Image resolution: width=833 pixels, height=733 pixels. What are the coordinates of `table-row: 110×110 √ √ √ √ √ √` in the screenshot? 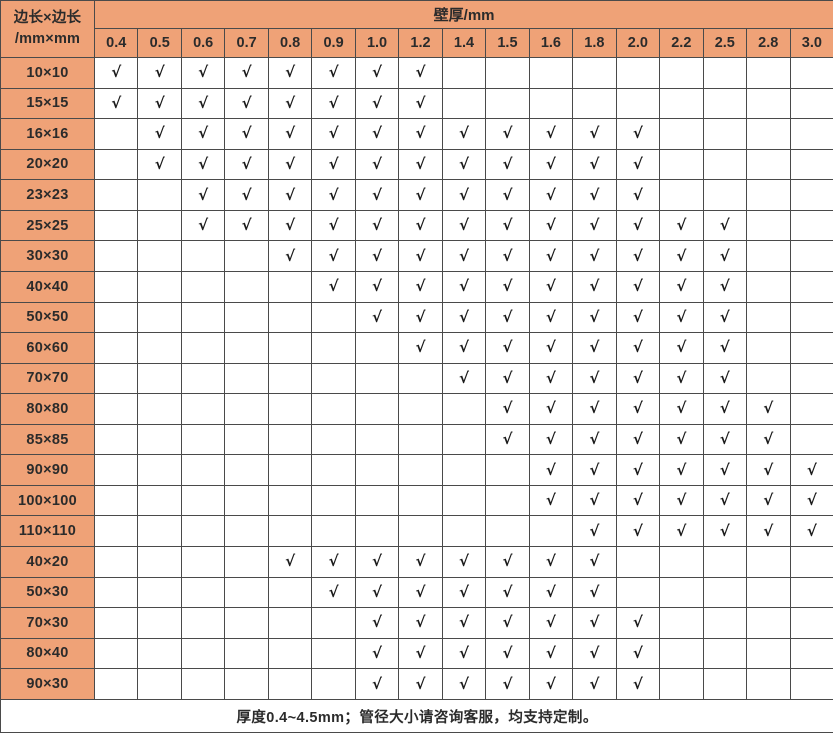 It's located at (416, 531).